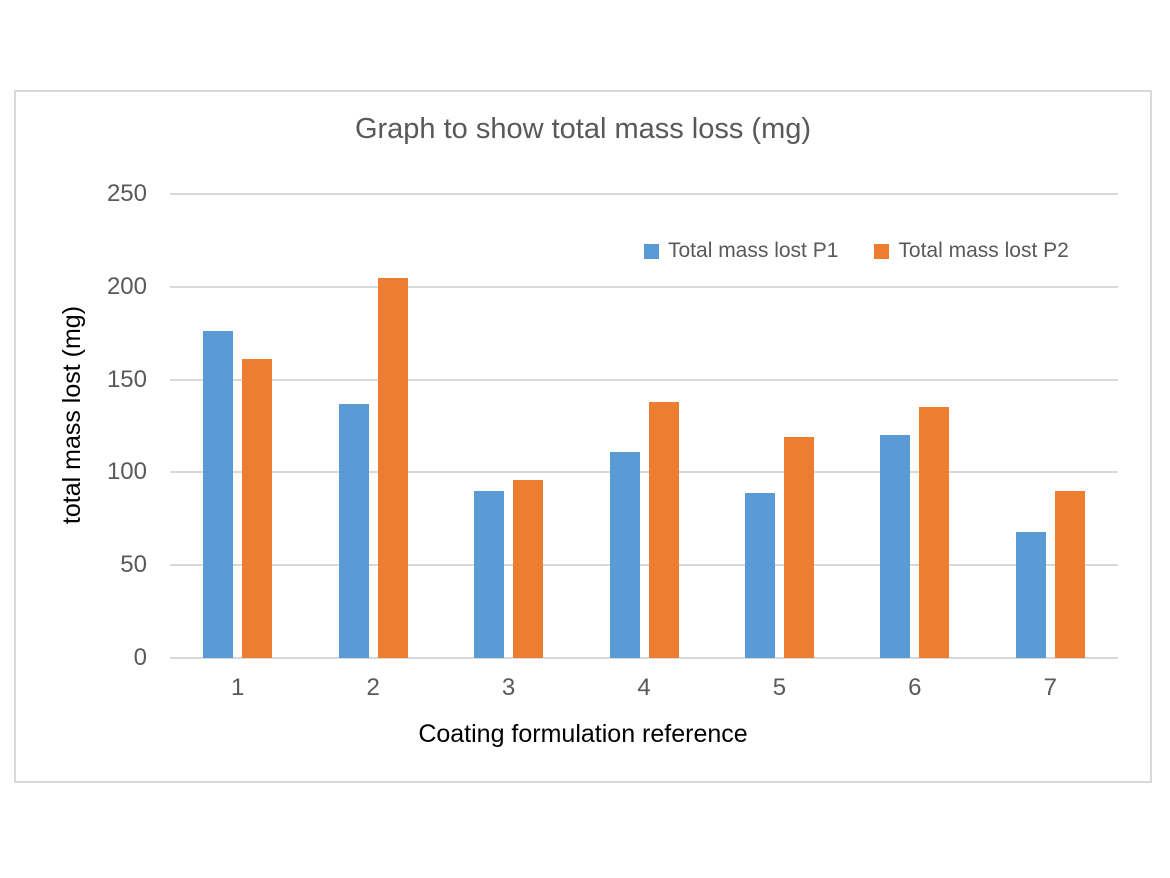 Image resolution: width=1170 pixels, height=878 pixels. I want to click on bar-series2-cat5, so click(798, 547).